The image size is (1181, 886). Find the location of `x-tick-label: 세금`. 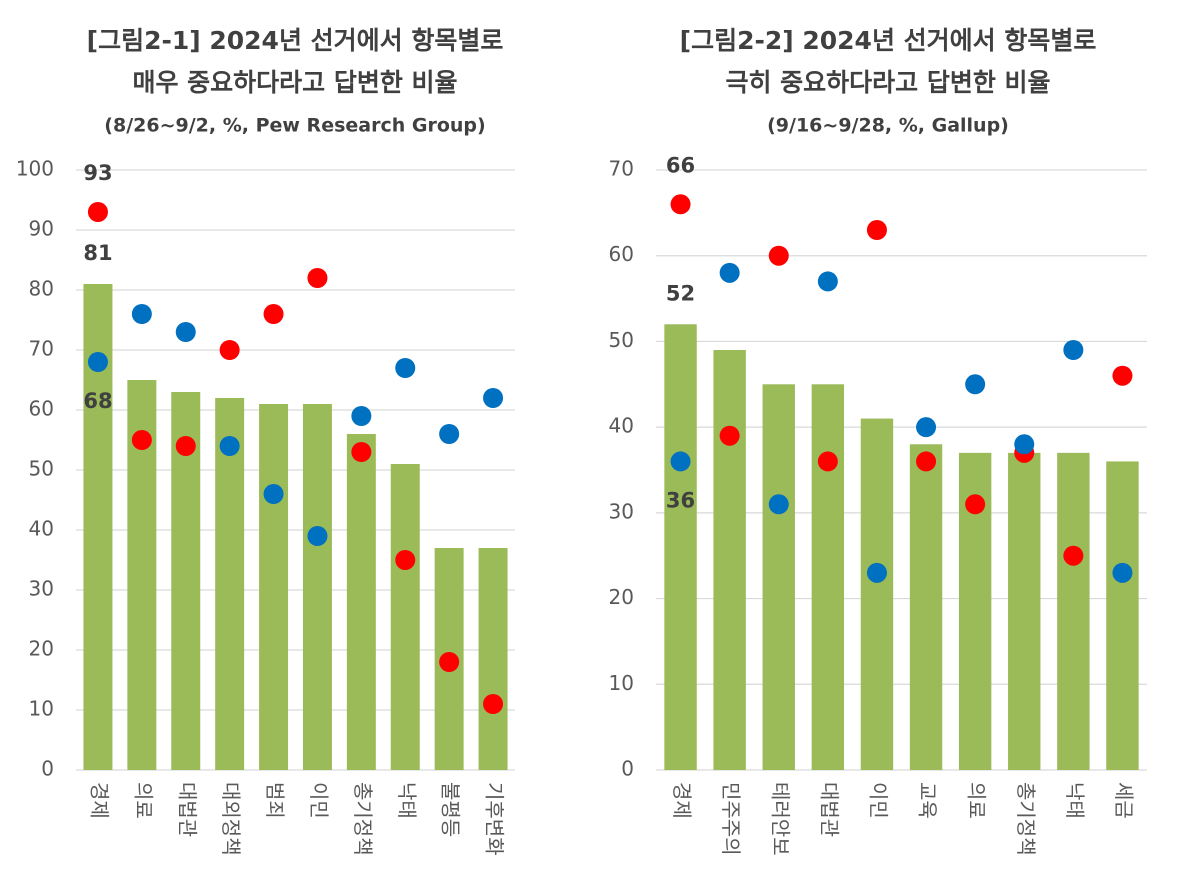

x-tick-label: 세금 is located at coordinates (1124, 800).